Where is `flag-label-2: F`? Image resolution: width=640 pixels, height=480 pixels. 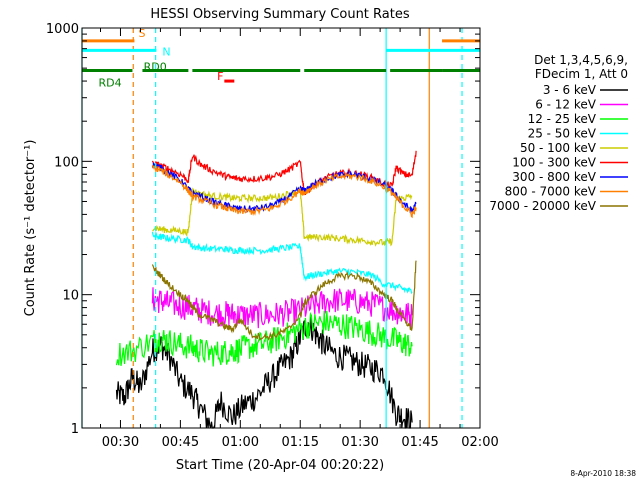 flag-label-2: F is located at coordinates (220, 76).